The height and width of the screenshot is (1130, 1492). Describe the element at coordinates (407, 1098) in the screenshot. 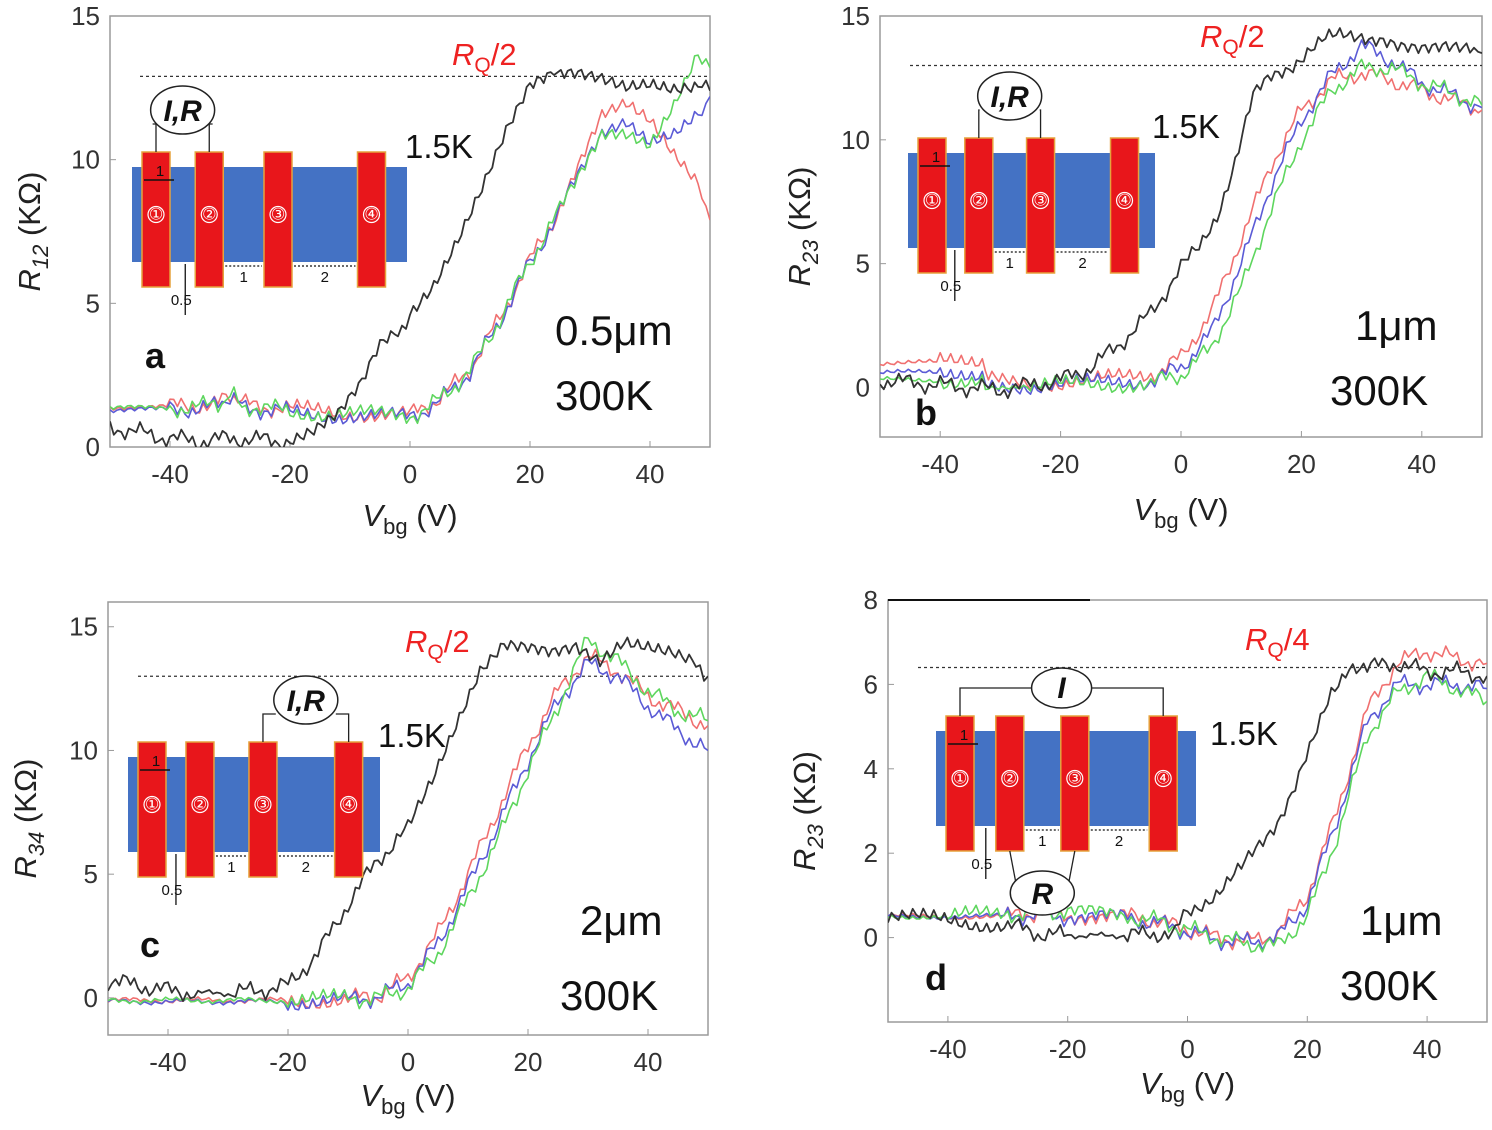

I see `x-axis-label: Vbg (V)` at that location.